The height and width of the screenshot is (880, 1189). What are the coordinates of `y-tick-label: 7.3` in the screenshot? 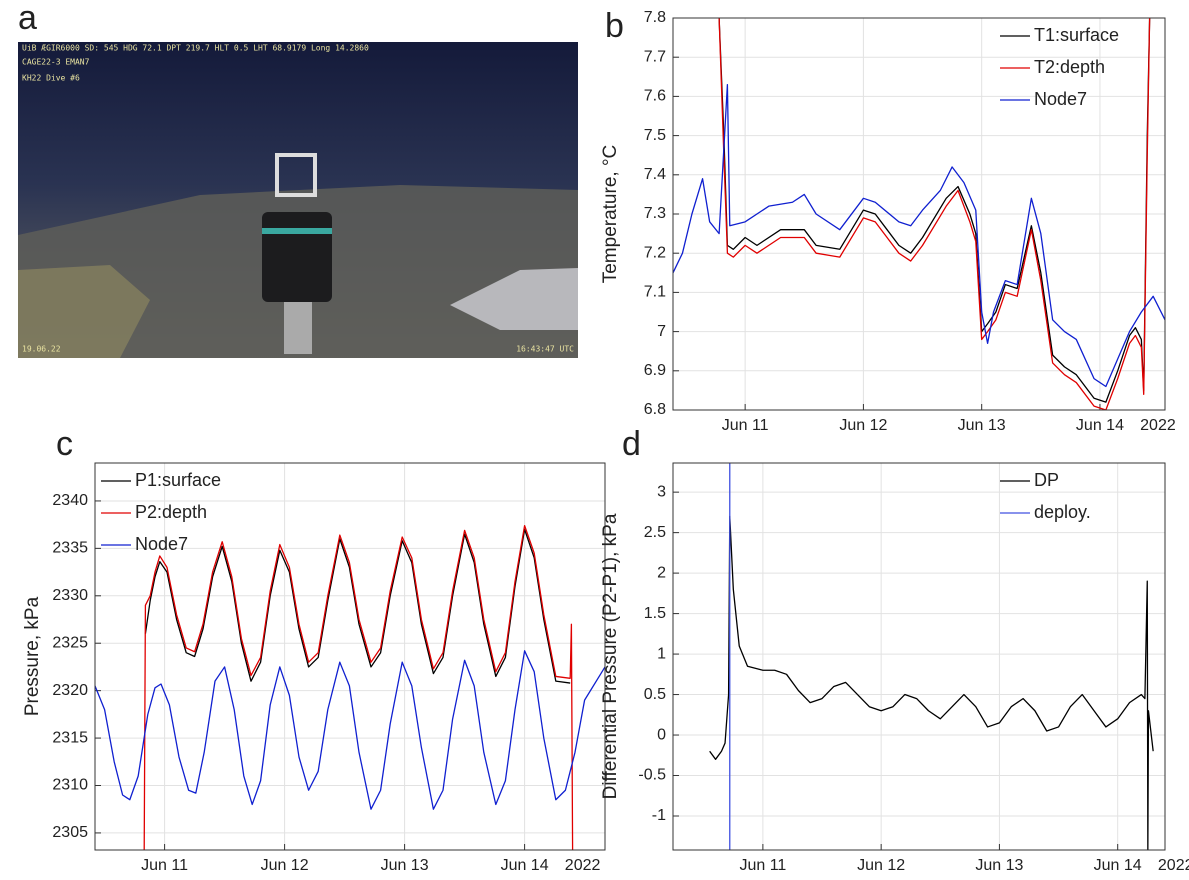 It's located at (655, 213).